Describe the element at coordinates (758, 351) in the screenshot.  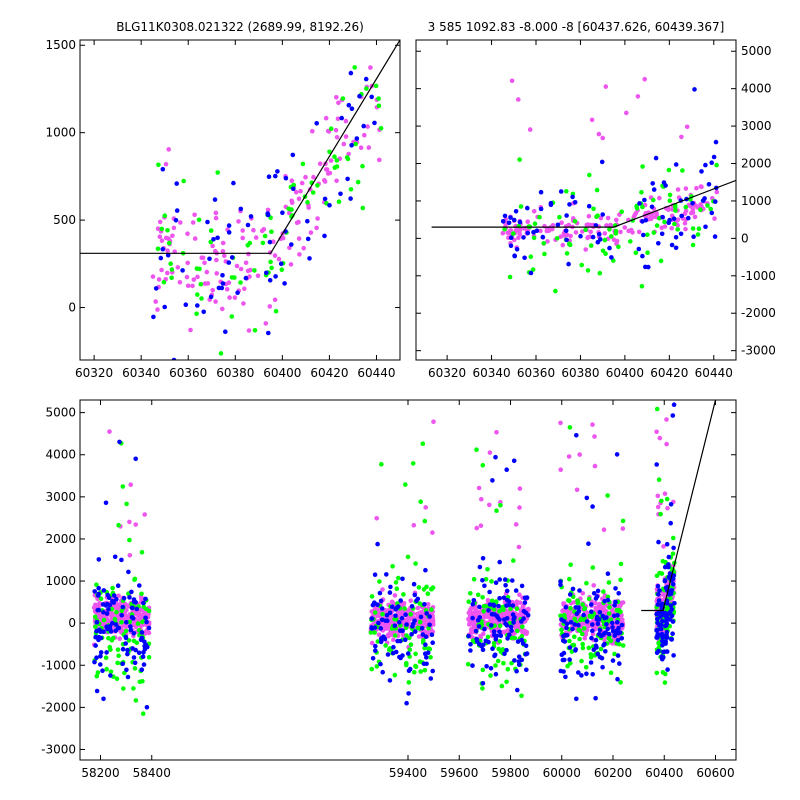
I see `y-tick-label: -3000` at that location.